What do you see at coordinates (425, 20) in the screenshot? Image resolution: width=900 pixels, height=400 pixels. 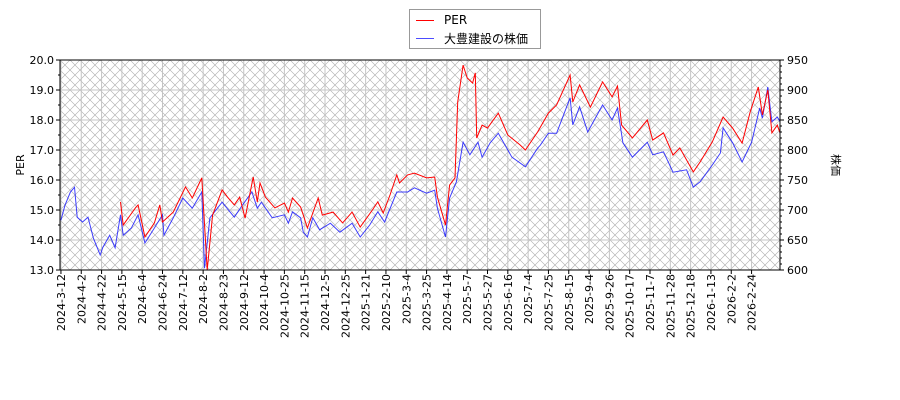 I see `legend-swatch-per` at bounding box center [425, 20].